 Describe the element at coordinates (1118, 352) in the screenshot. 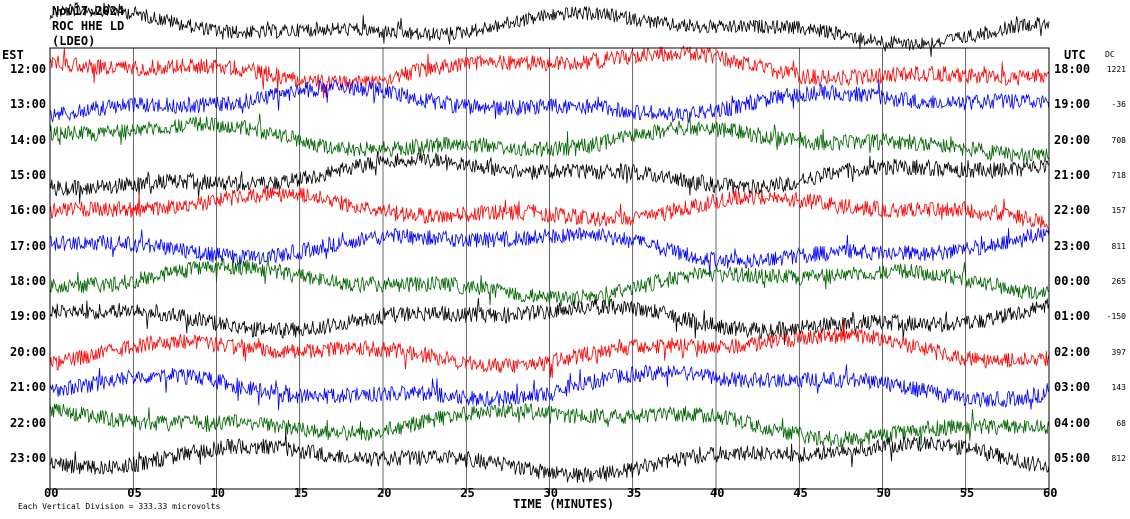

I see `dc-value-label: 397` at that location.